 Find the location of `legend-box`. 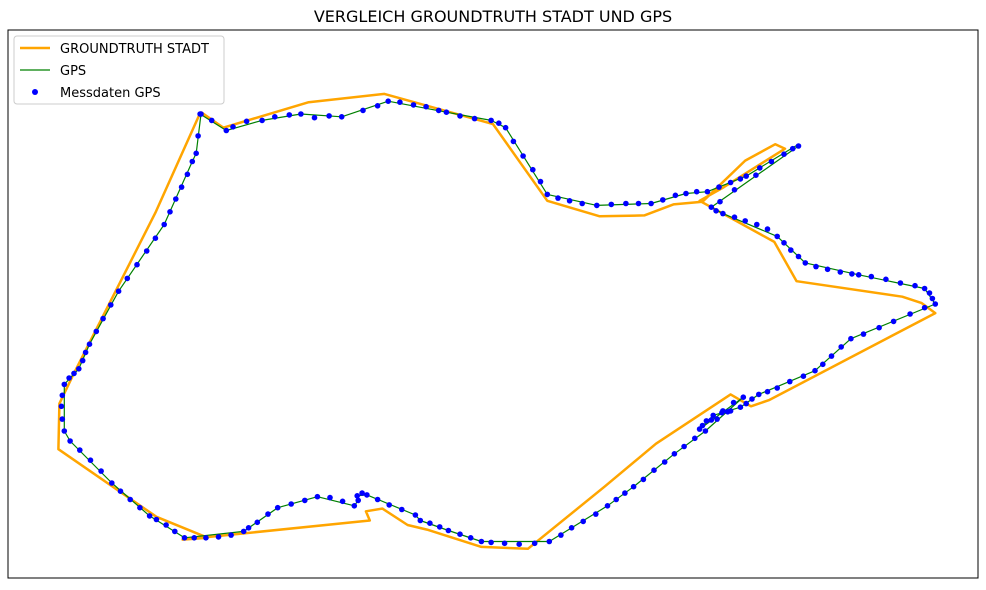

legend-box is located at coordinates (119, 70).